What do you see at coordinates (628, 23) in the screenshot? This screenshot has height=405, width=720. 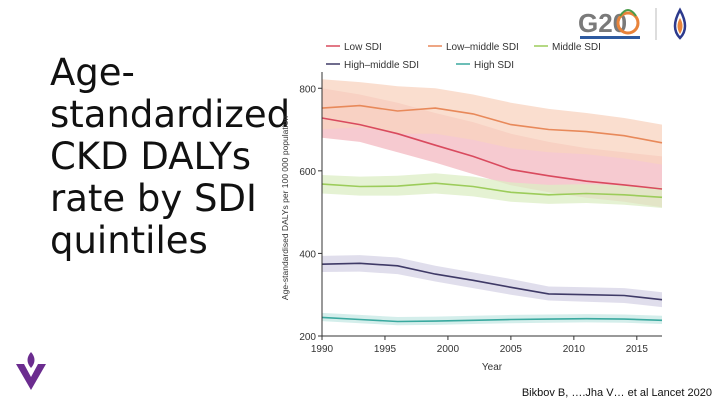 I see `lotus-globe-icon` at bounding box center [628, 23].